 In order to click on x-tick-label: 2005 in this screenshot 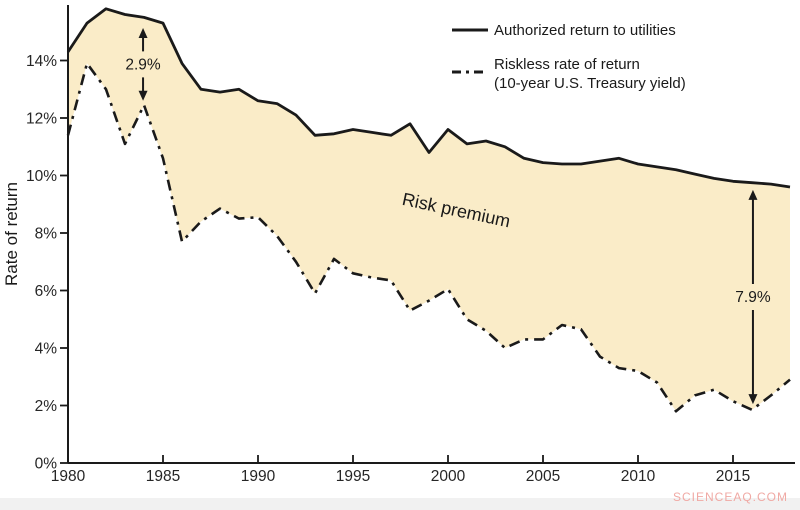, I will do `click(543, 476)`.